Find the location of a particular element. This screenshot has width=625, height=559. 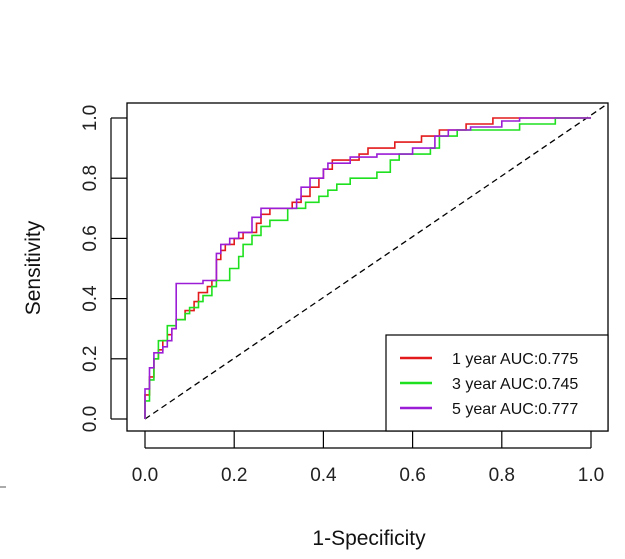

y-tick-label: 1.0 is located at coordinates (90, 118).